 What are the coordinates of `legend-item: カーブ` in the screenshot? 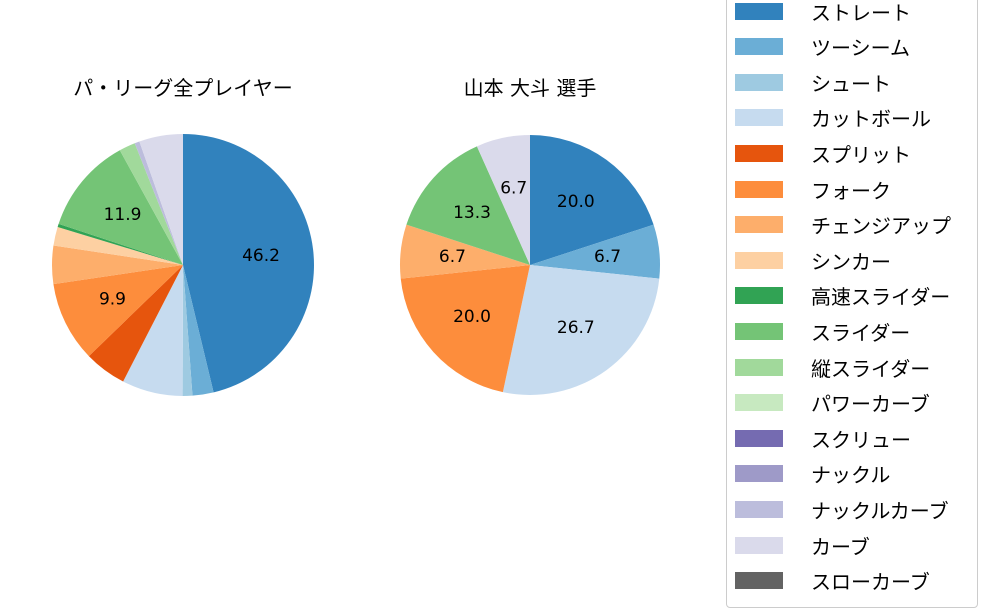 It's located at (802, 546).